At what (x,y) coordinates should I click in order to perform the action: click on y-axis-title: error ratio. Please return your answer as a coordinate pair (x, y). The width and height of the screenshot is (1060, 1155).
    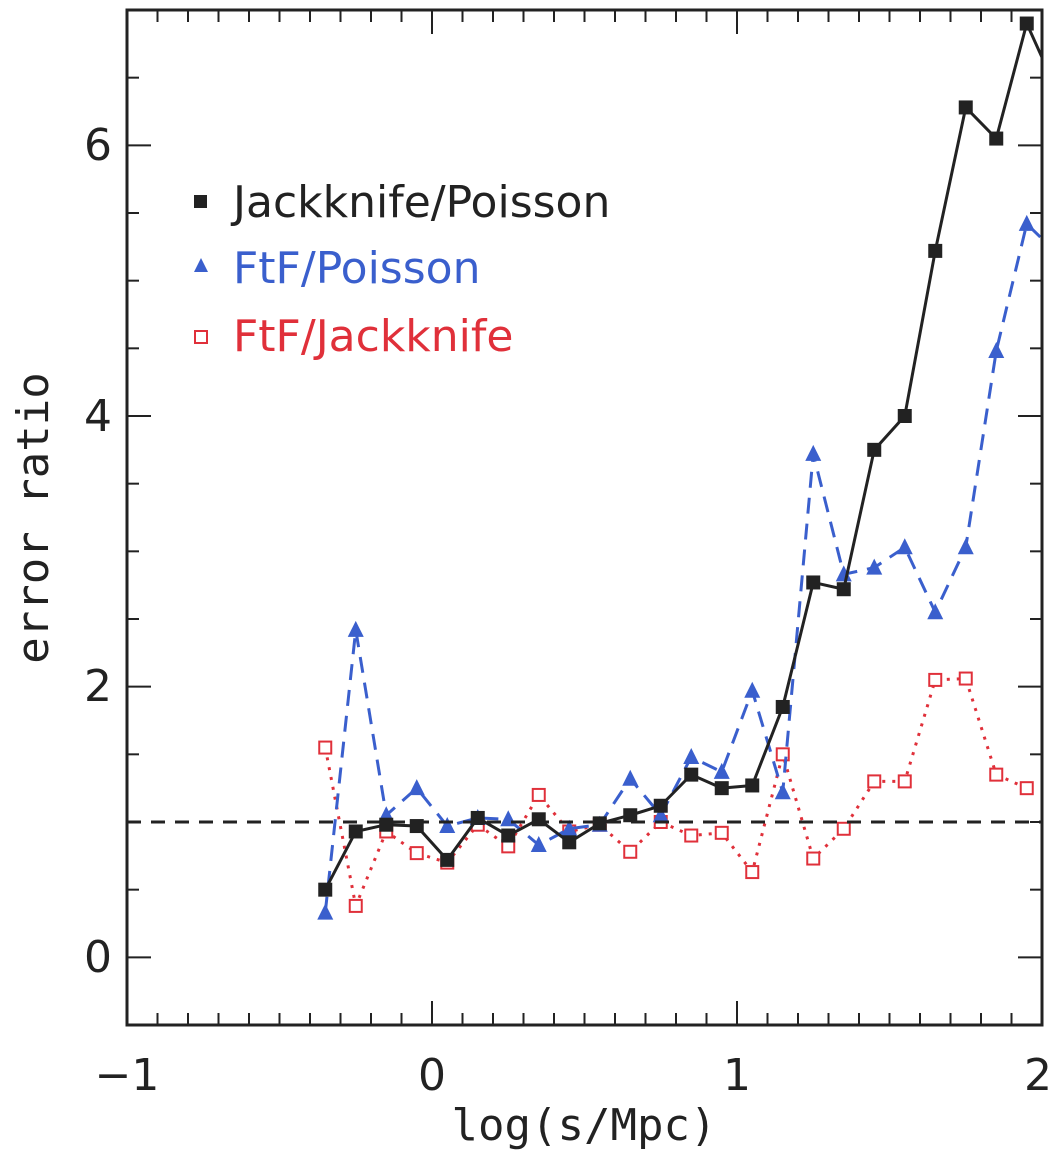
    Looking at the image, I should click on (33, 517).